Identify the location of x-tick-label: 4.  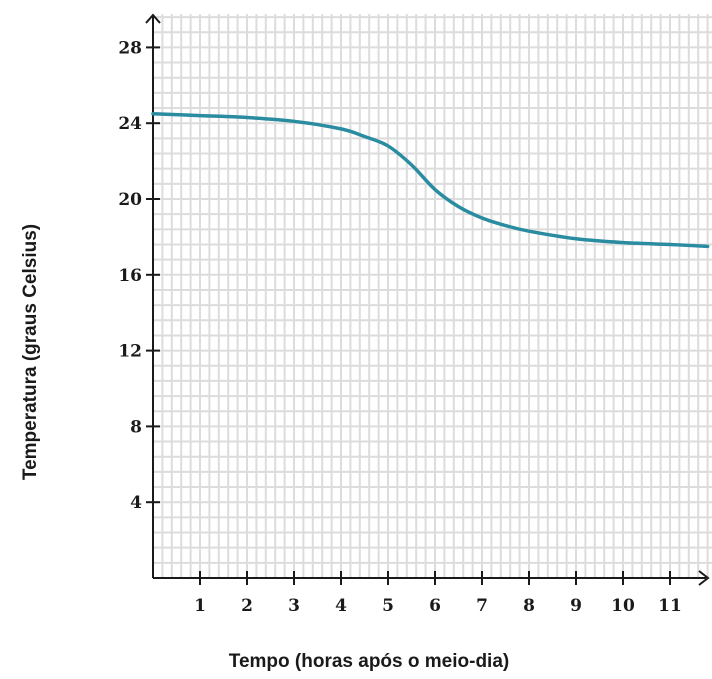
(341, 606).